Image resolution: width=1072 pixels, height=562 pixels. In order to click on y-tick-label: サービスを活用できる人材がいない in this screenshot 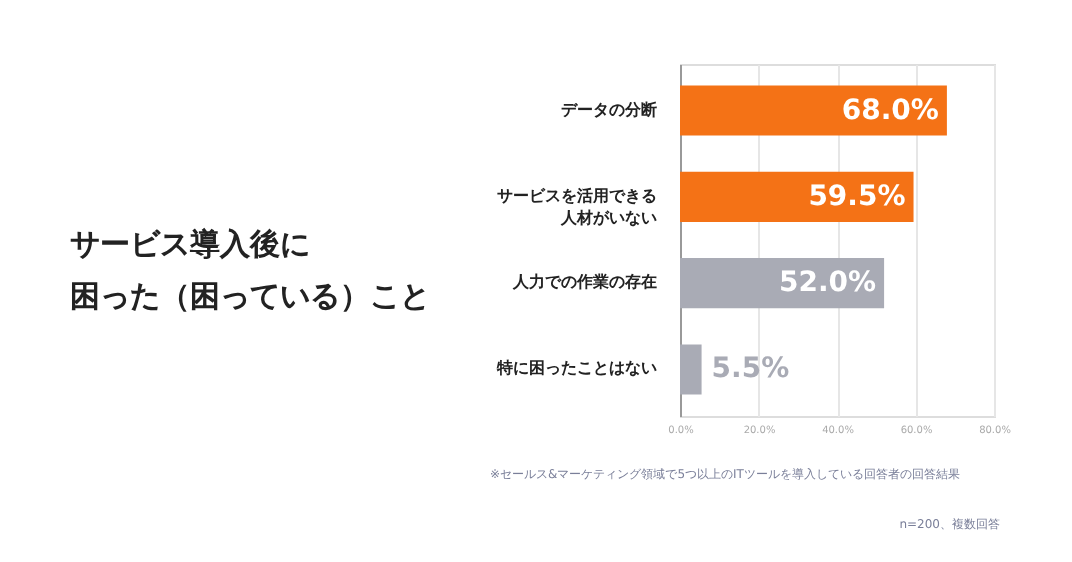, I will do `click(577, 206)`.